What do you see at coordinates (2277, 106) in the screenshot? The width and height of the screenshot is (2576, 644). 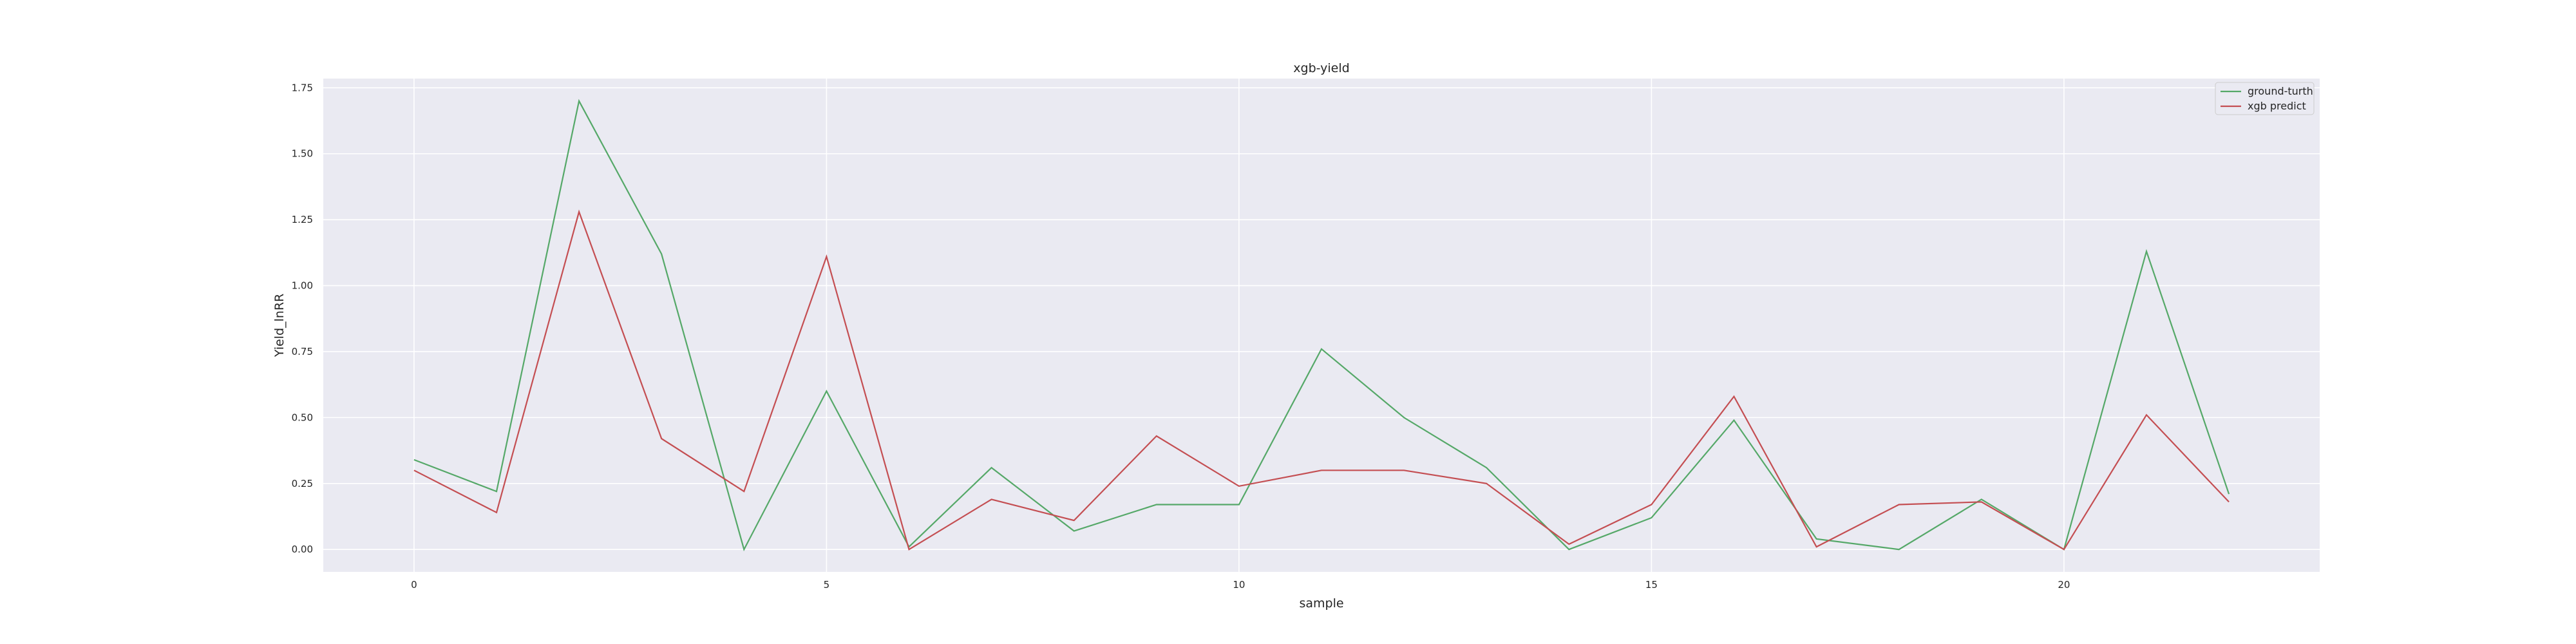 I see `legend-label: xgb predict` at bounding box center [2277, 106].